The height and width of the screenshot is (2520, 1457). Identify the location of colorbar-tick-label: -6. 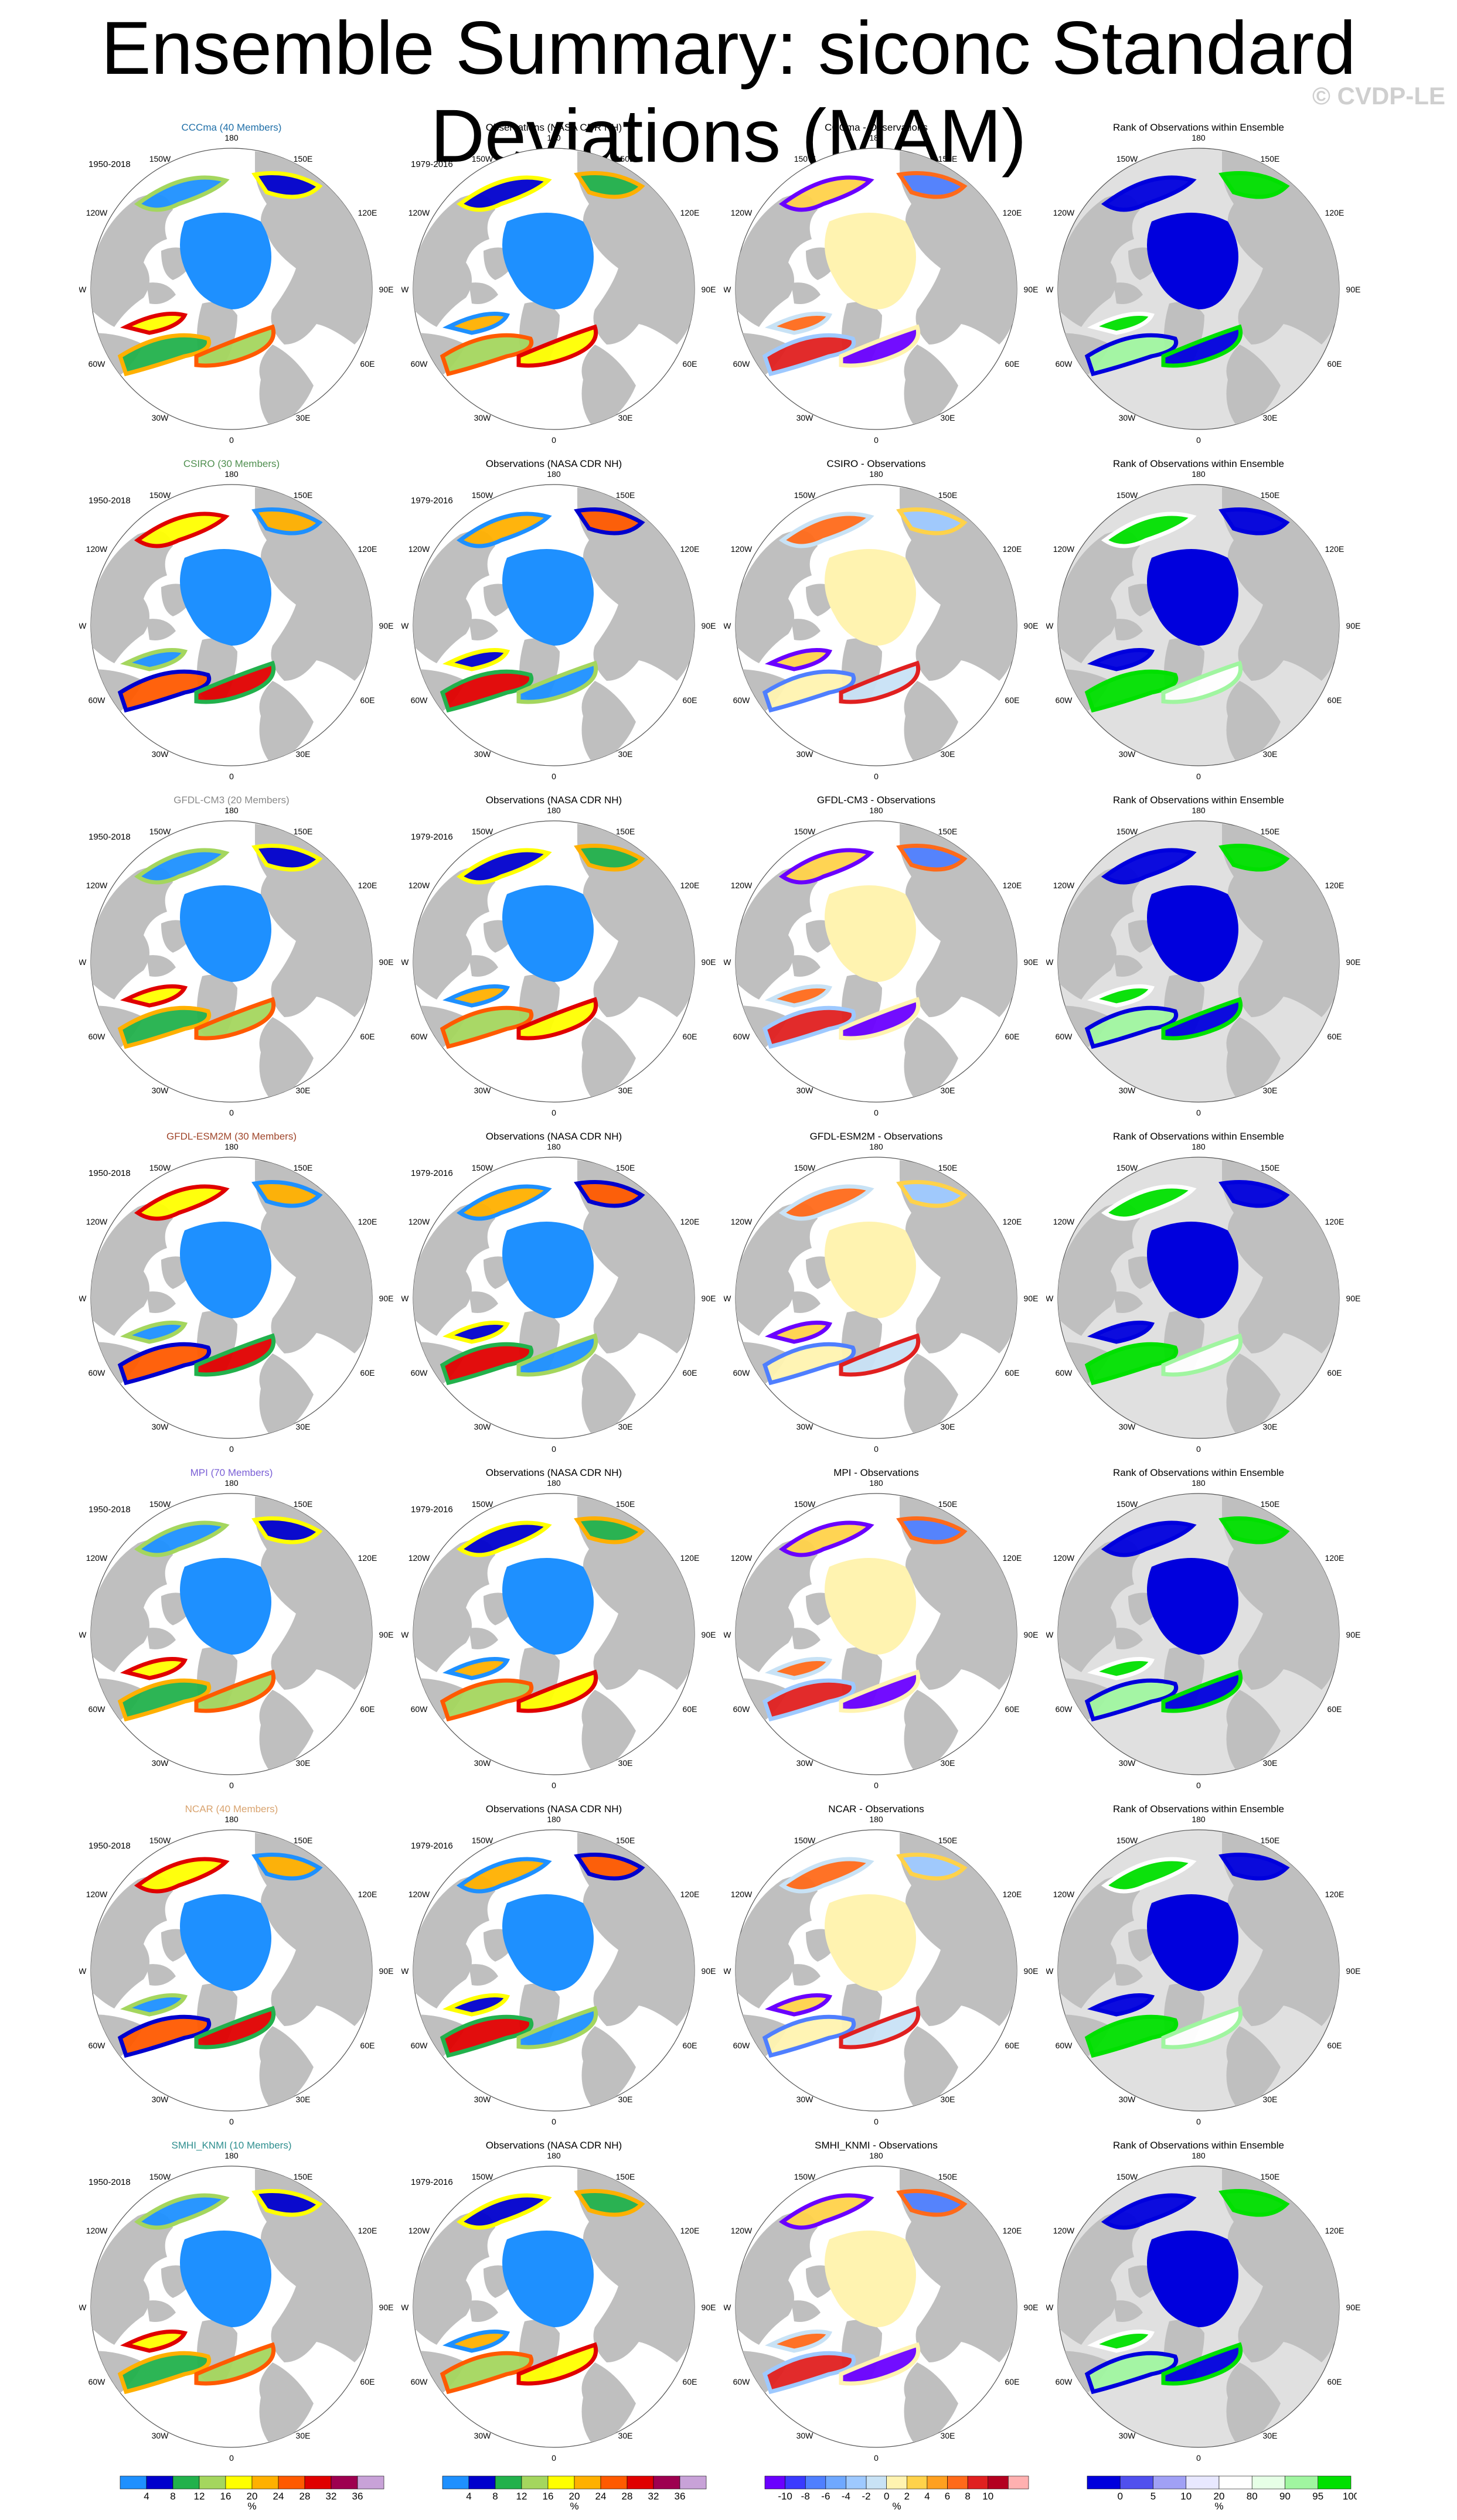
(825, 2496).